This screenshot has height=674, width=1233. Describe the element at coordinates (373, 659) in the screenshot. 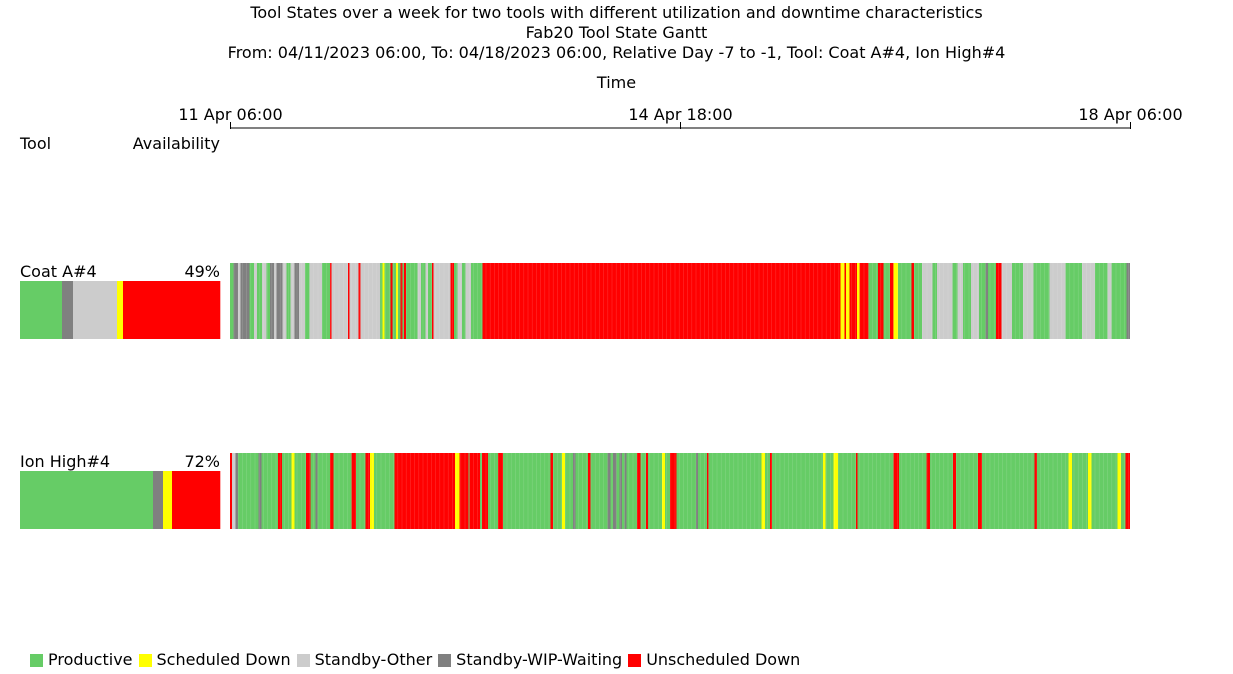

I see `legend-label-standby-other: Standby-Other` at that location.